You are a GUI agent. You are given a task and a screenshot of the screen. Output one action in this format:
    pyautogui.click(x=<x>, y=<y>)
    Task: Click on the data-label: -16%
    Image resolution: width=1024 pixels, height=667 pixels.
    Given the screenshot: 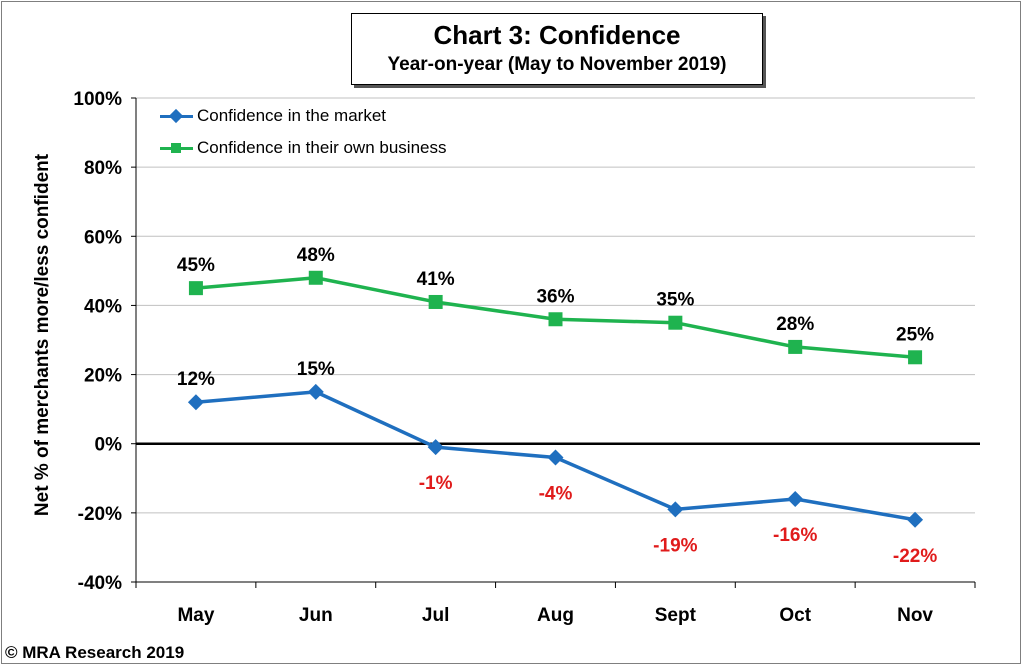 What is the action you would take?
    pyautogui.click(x=795, y=535)
    